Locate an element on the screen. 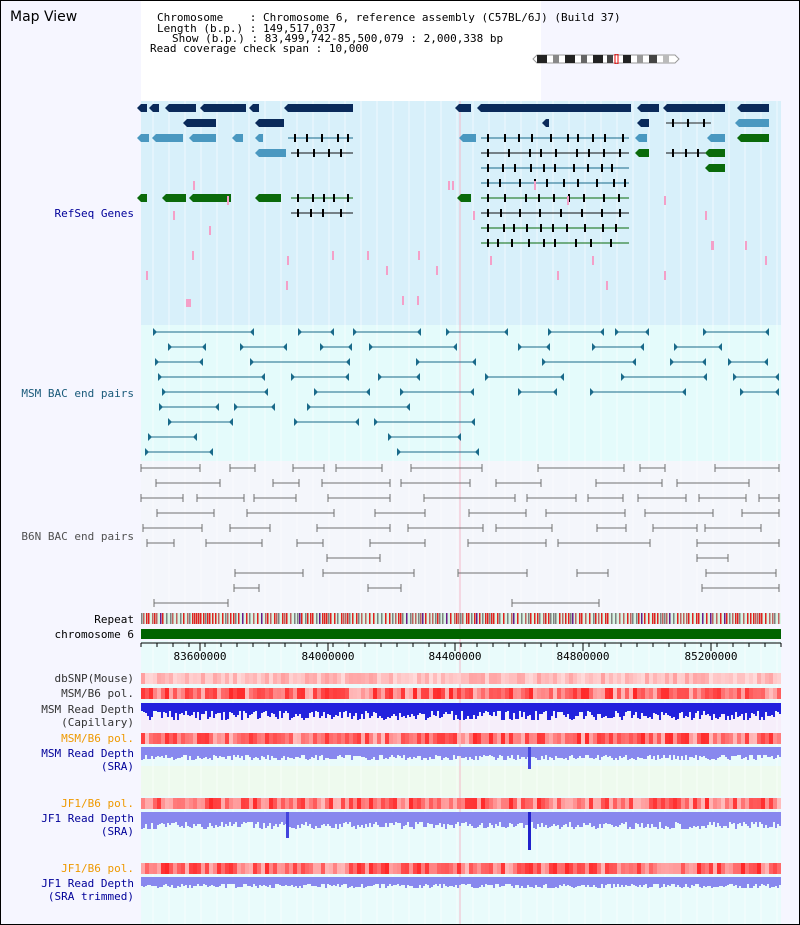  chromosome-ideogram is located at coordinates (606, 59).